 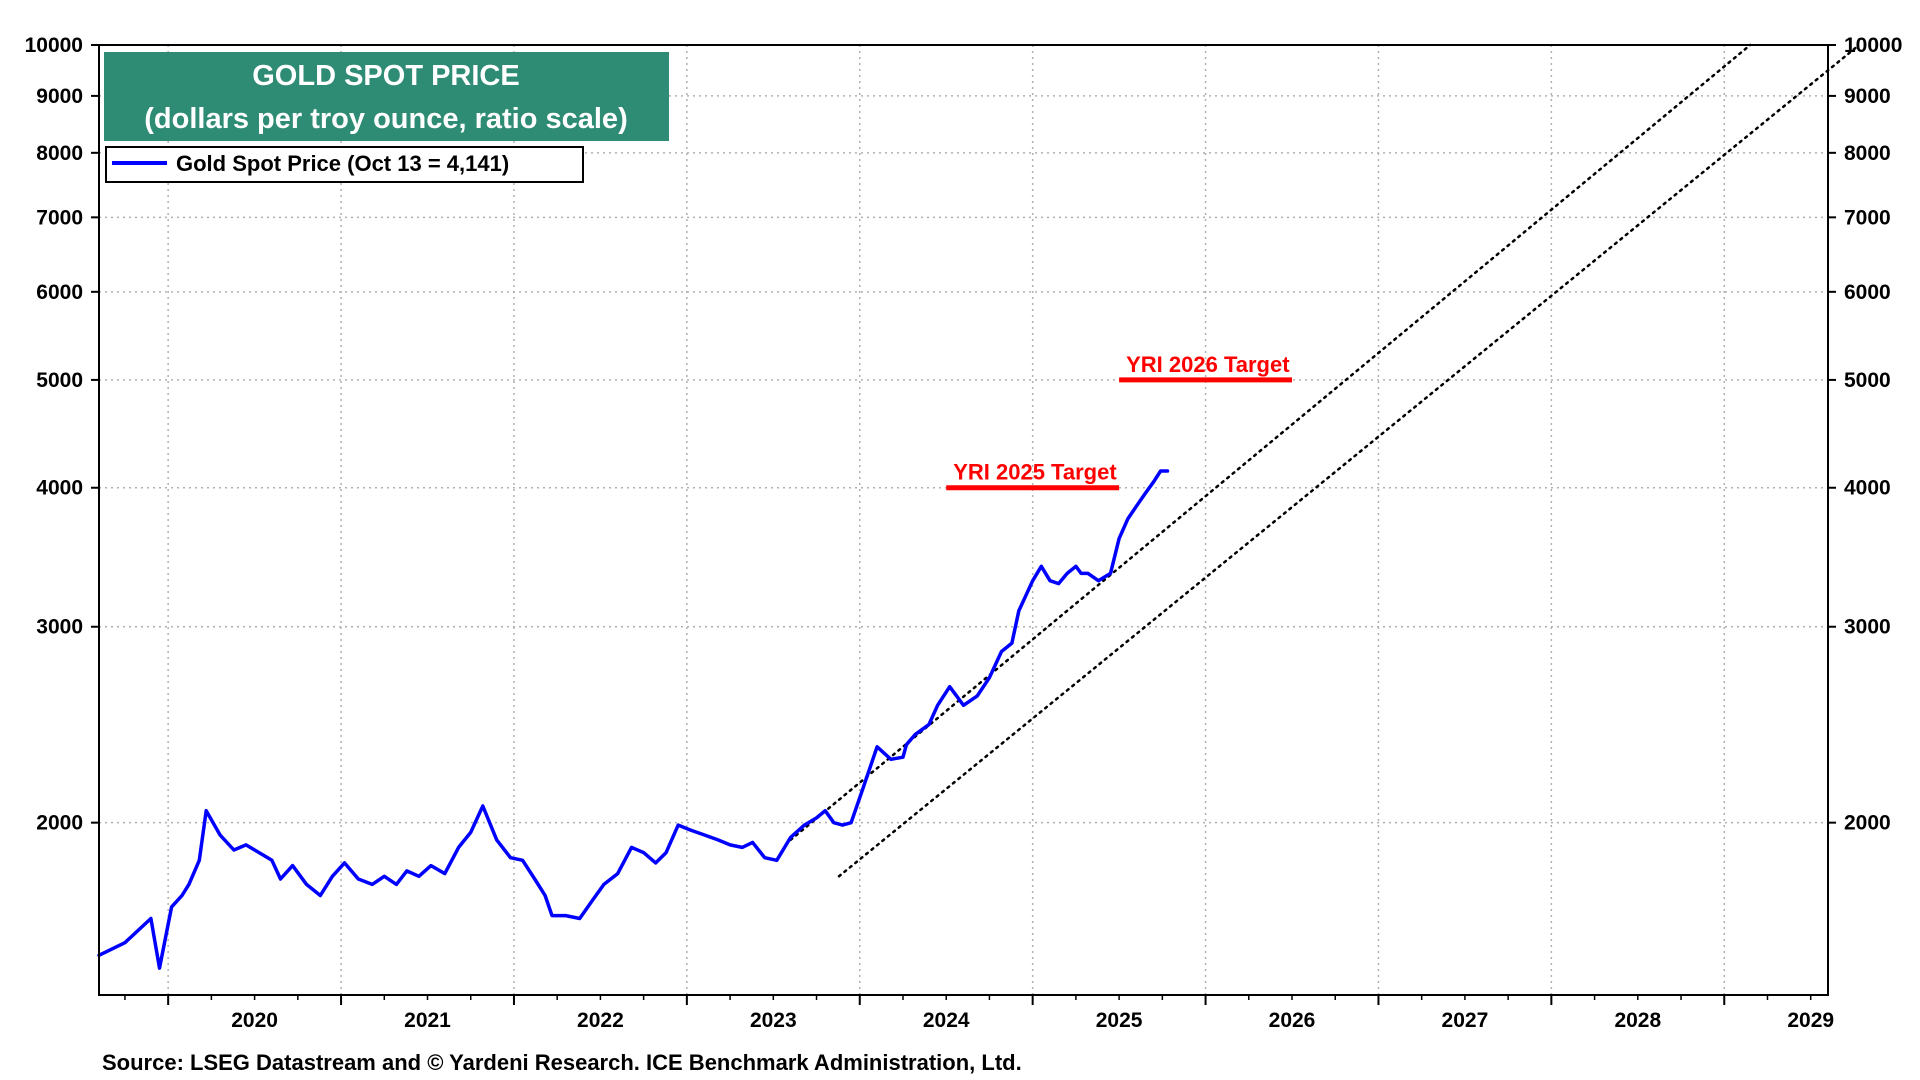 What do you see at coordinates (946, 1020) in the screenshot?
I see `x-tick-label: 2024` at bounding box center [946, 1020].